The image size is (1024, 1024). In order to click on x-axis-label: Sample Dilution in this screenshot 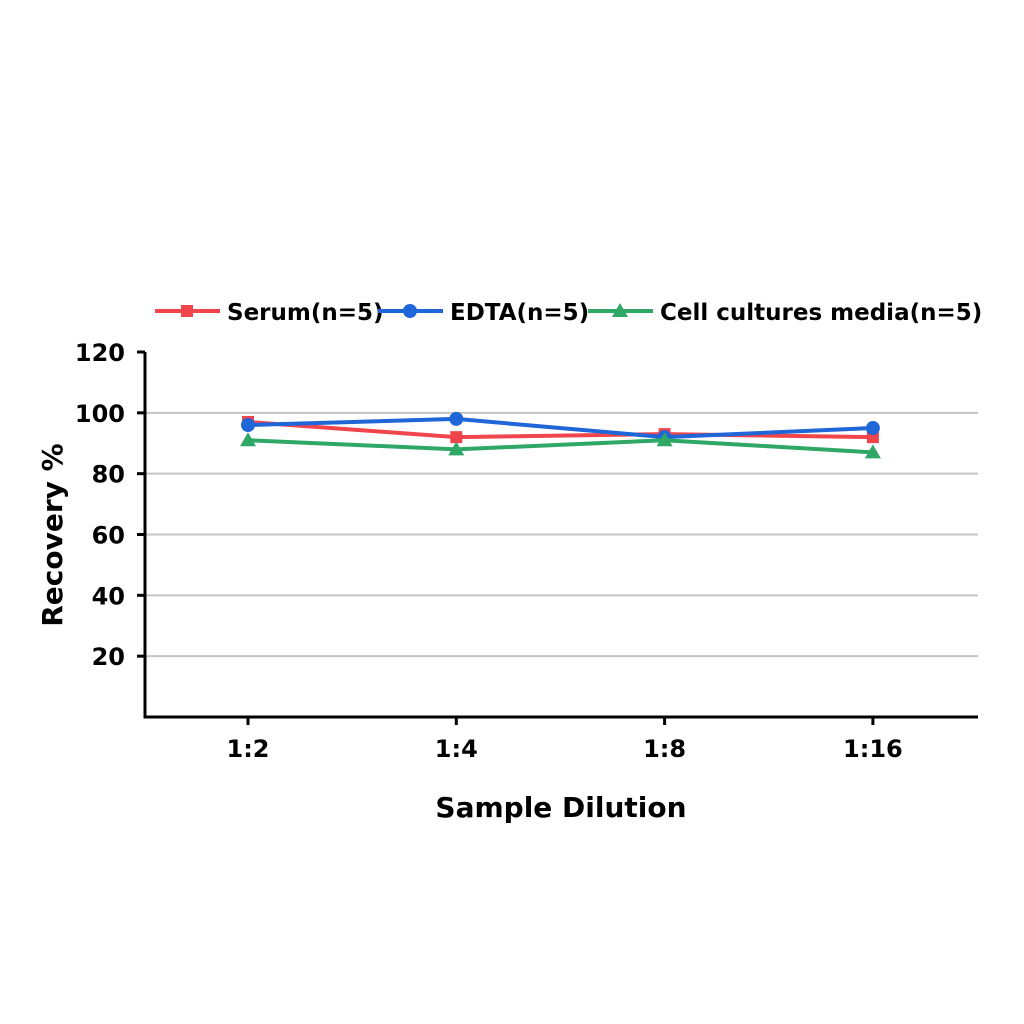, I will do `click(560, 807)`.